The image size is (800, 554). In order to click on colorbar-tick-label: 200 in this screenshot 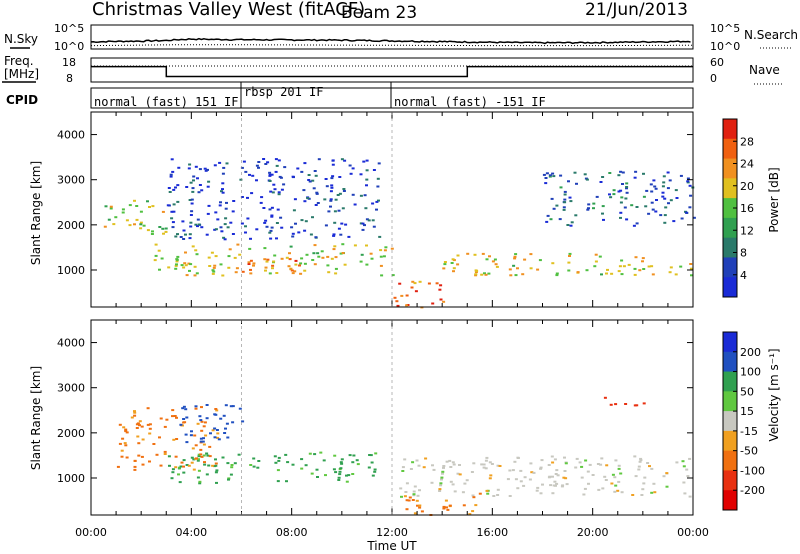, I will do `click(750, 352)`.